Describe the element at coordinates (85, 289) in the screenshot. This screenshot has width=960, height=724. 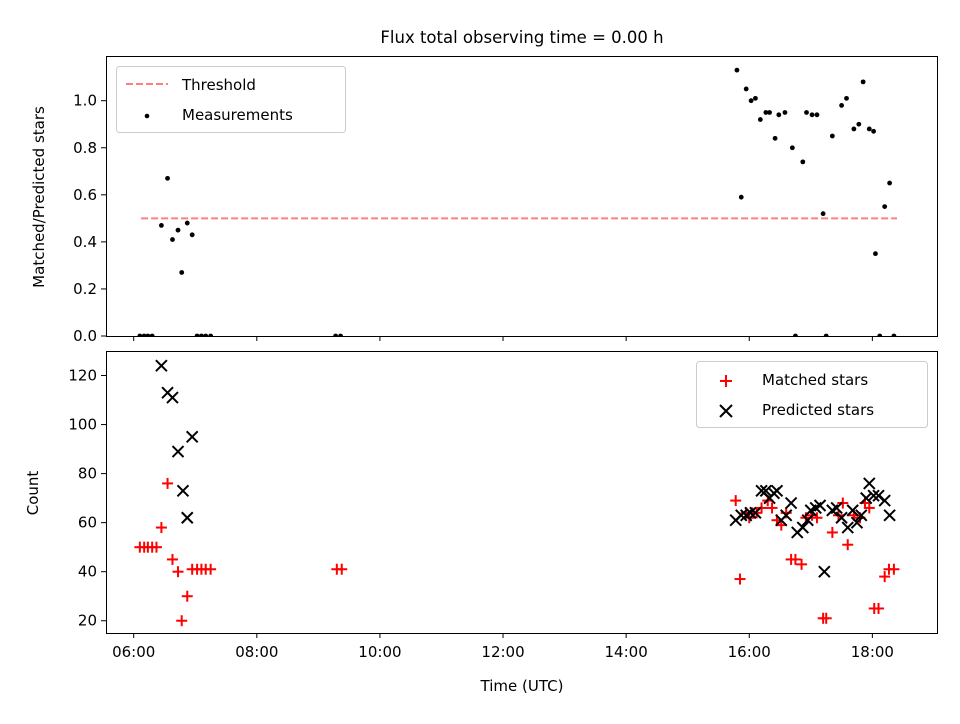
I see `top-y-tick-label: 0.2` at that location.